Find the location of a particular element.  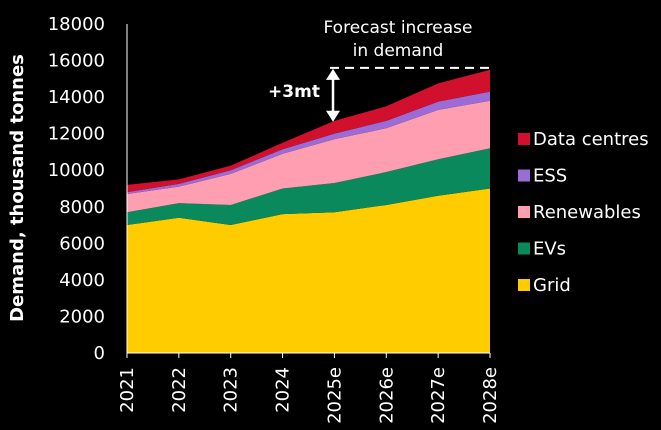

legend: Data centres ESS Renewables EVs Grid is located at coordinates (583, 212).